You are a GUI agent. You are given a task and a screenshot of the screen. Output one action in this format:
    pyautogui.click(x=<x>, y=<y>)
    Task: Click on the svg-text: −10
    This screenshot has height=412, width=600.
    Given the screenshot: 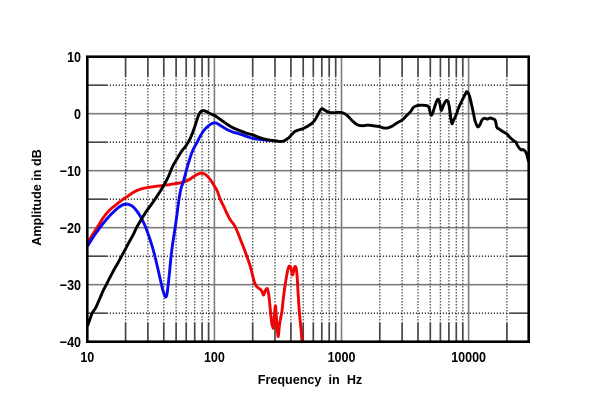 What is the action you would take?
    pyautogui.click(x=70, y=171)
    